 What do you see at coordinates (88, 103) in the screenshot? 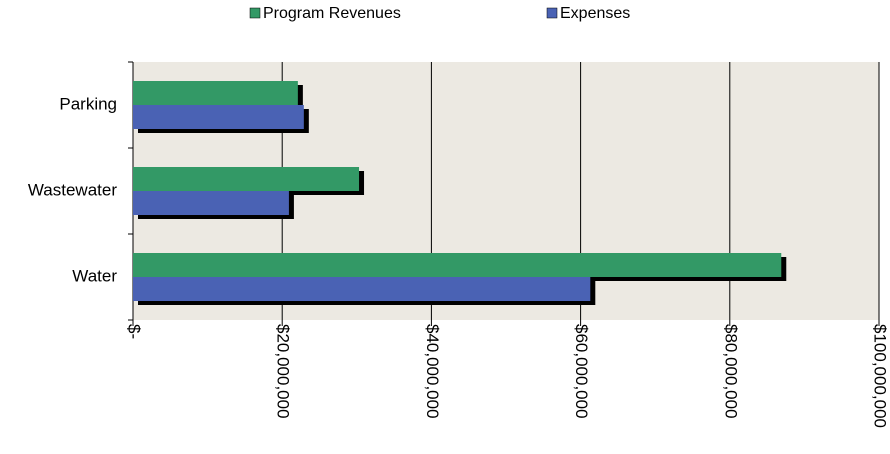
I see `y-tick-label: Parking` at bounding box center [88, 103].